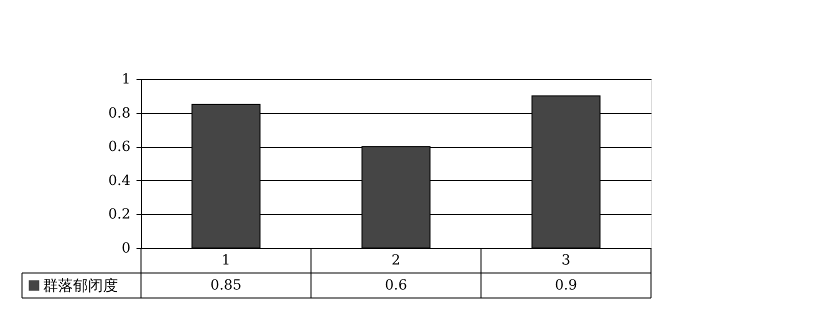 The image size is (814, 323). What do you see at coordinates (119, 180) in the screenshot?
I see `y-tick-label: 0.4` at bounding box center [119, 180].